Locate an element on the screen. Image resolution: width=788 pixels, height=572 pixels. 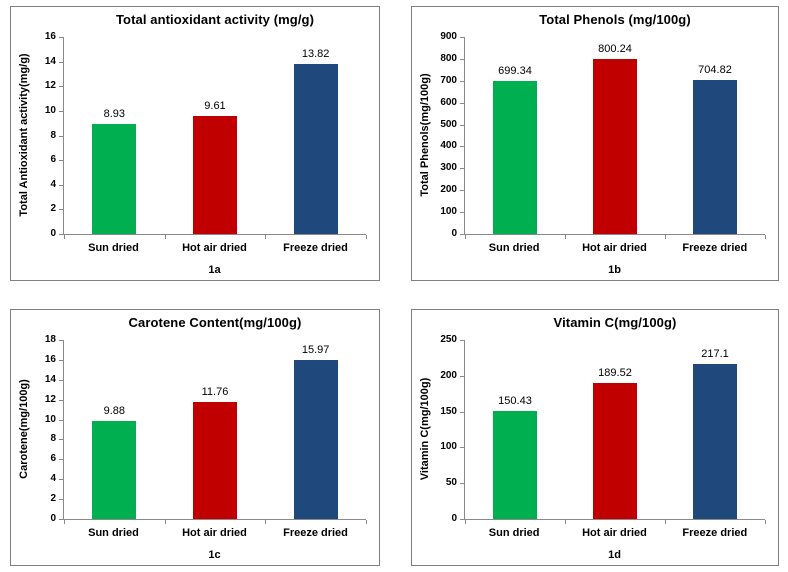
y-tick-label: 2 is located at coordinates (53, 499).